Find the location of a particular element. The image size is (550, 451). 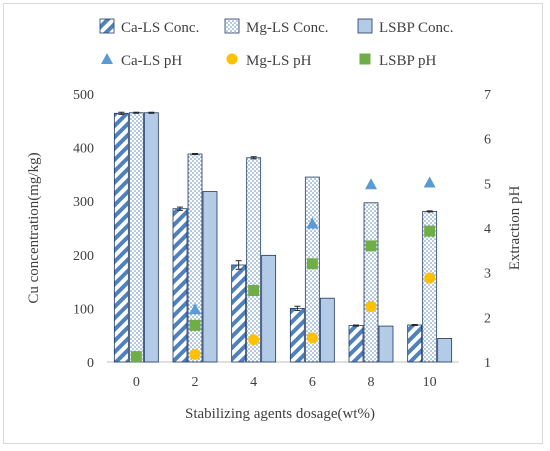

x-tick-label: 2 is located at coordinates (195, 382).